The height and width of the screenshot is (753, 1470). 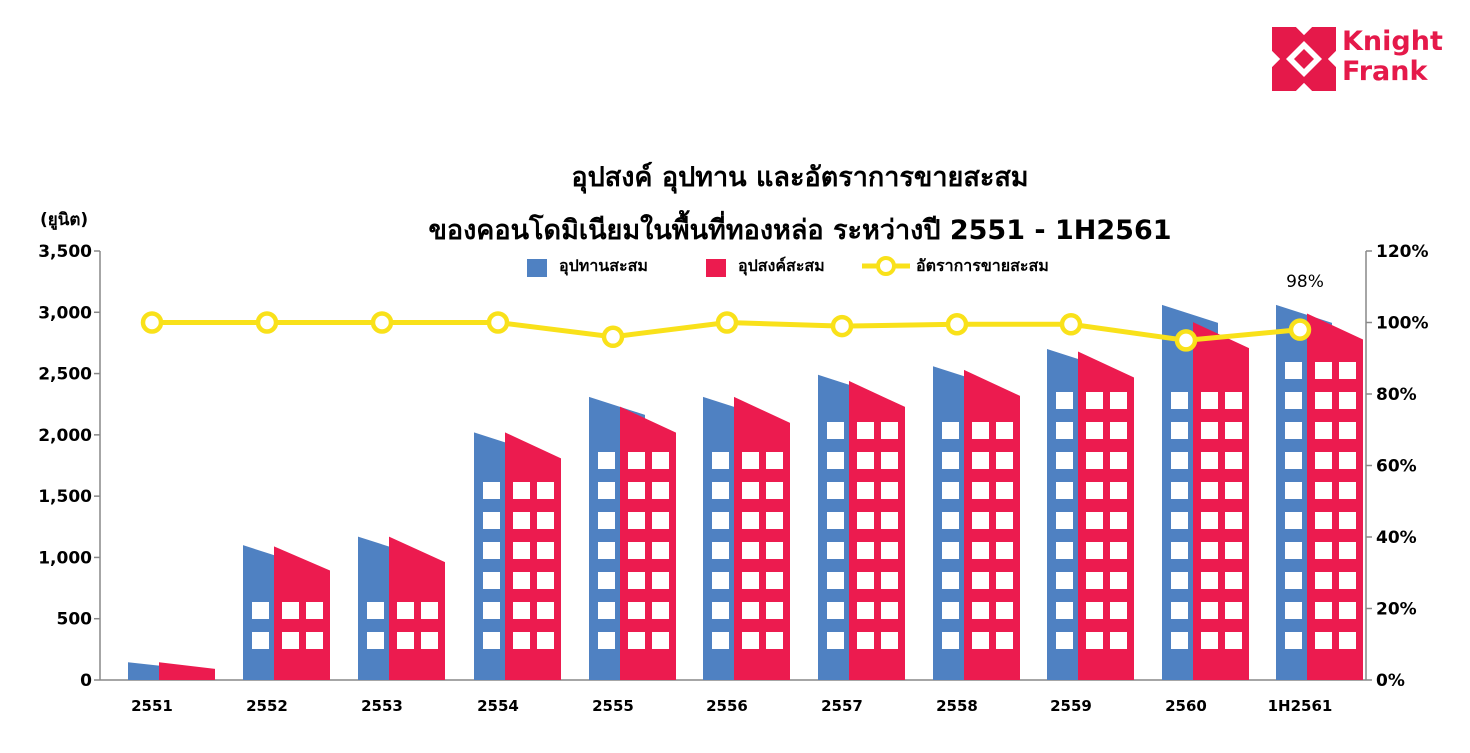 What do you see at coordinates (1385, 71) in the screenshot?
I see `logo-word-frank: Frank` at bounding box center [1385, 71].